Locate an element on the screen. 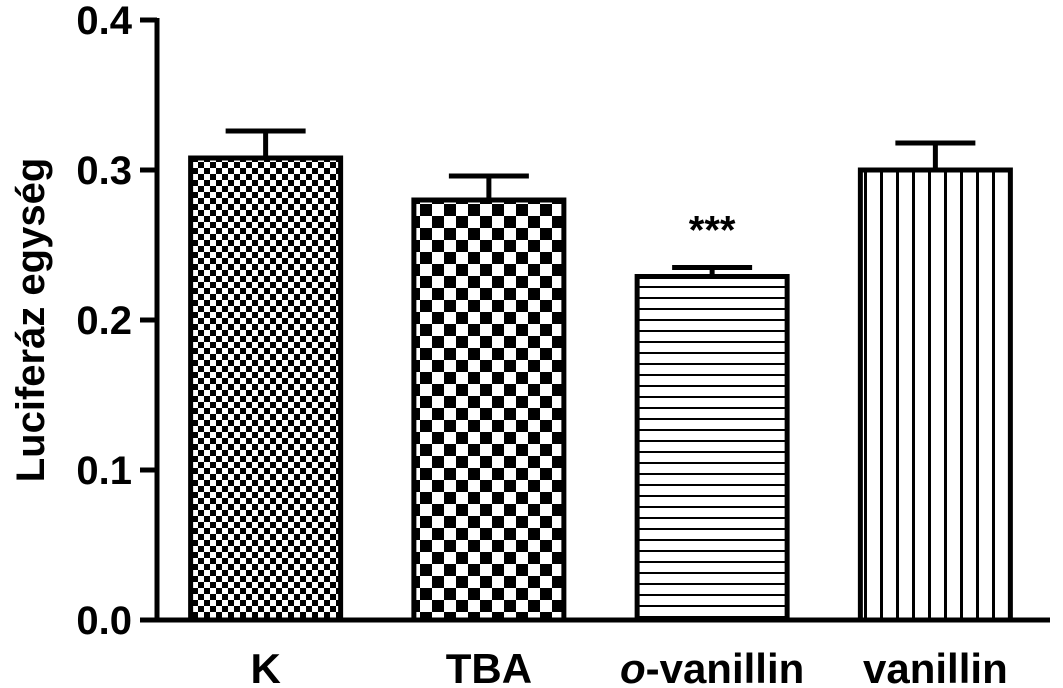  x-tick-label-text: vanillin is located at coordinates (935, 666).